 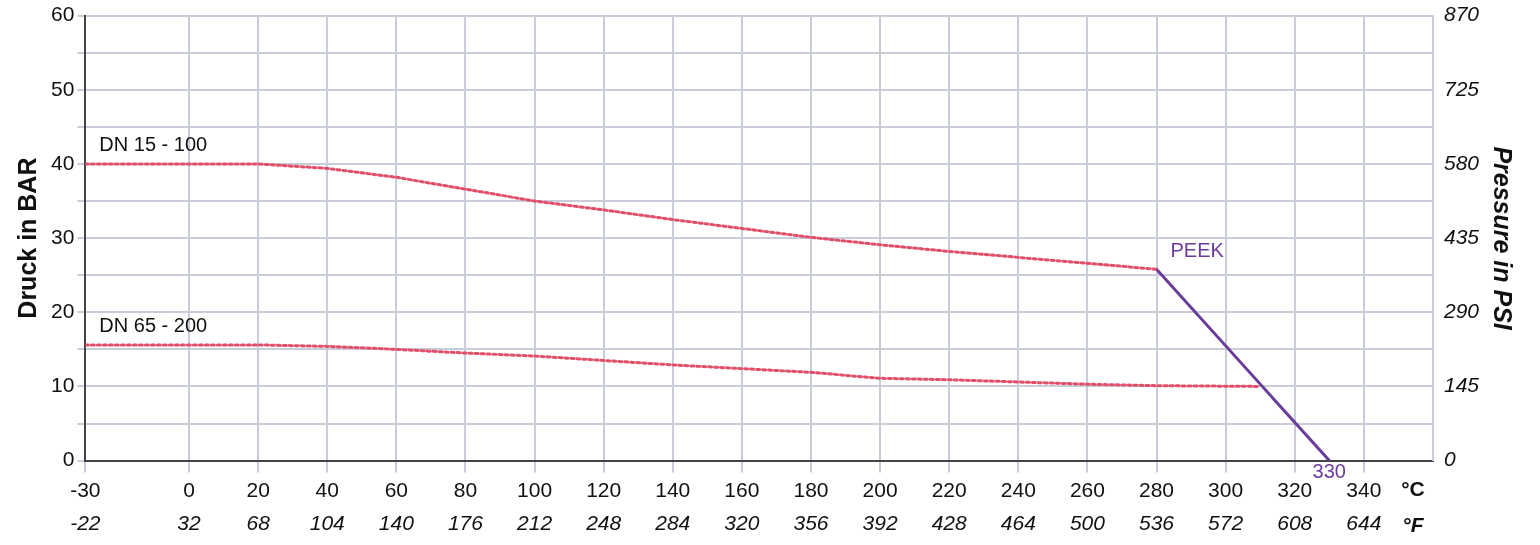 What do you see at coordinates (63, 88) in the screenshot?
I see `y-tick-label: 50` at bounding box center [63, 88].